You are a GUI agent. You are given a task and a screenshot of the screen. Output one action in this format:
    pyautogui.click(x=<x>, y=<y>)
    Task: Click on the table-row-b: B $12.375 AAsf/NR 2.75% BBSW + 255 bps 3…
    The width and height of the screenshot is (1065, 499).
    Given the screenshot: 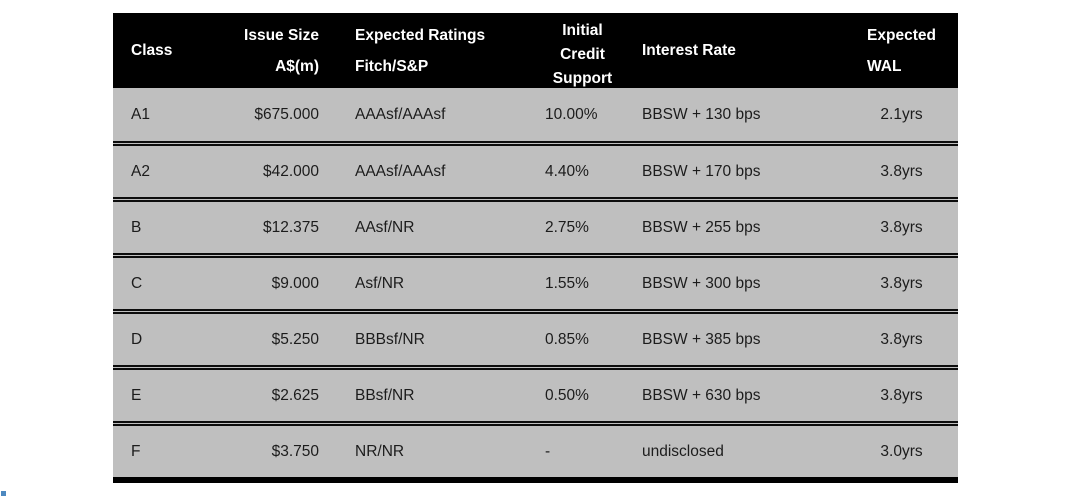 What is the action you would take?
    pyautogui.click(x=535, y=225)
    